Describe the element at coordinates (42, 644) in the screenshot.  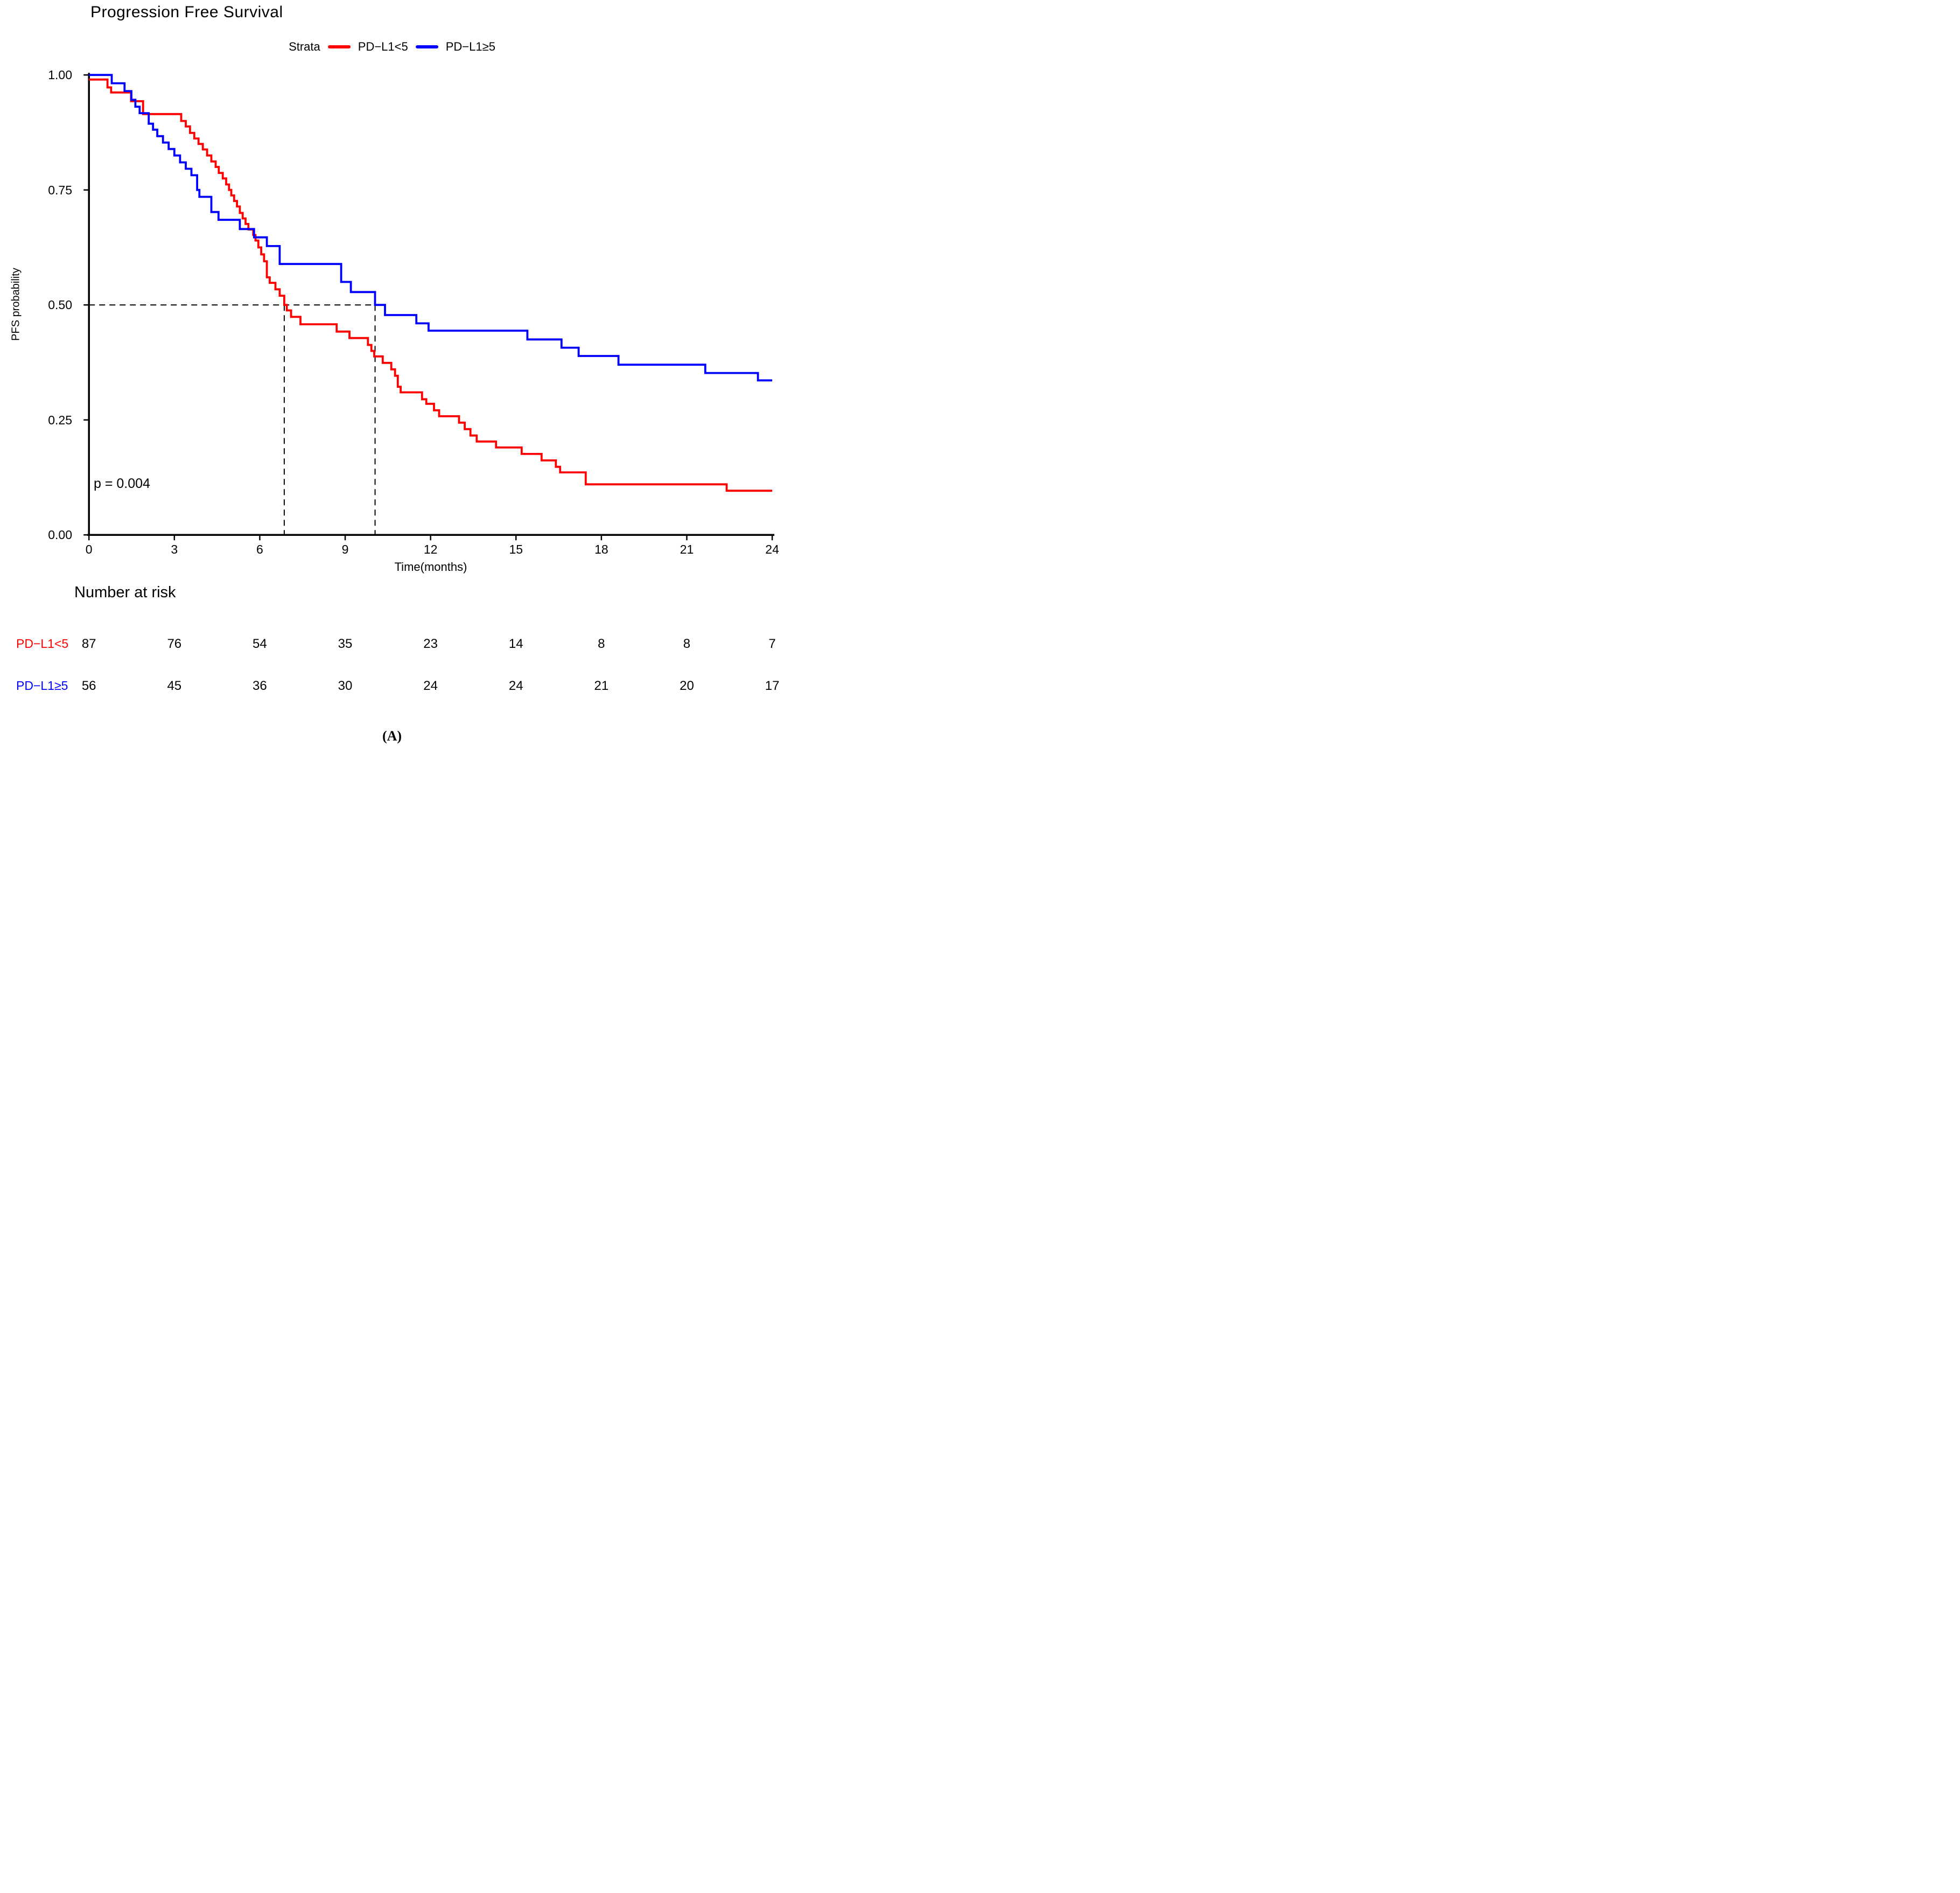
I see `risk-row-label-pdl1-lt5: PD−L1<5` at that location.